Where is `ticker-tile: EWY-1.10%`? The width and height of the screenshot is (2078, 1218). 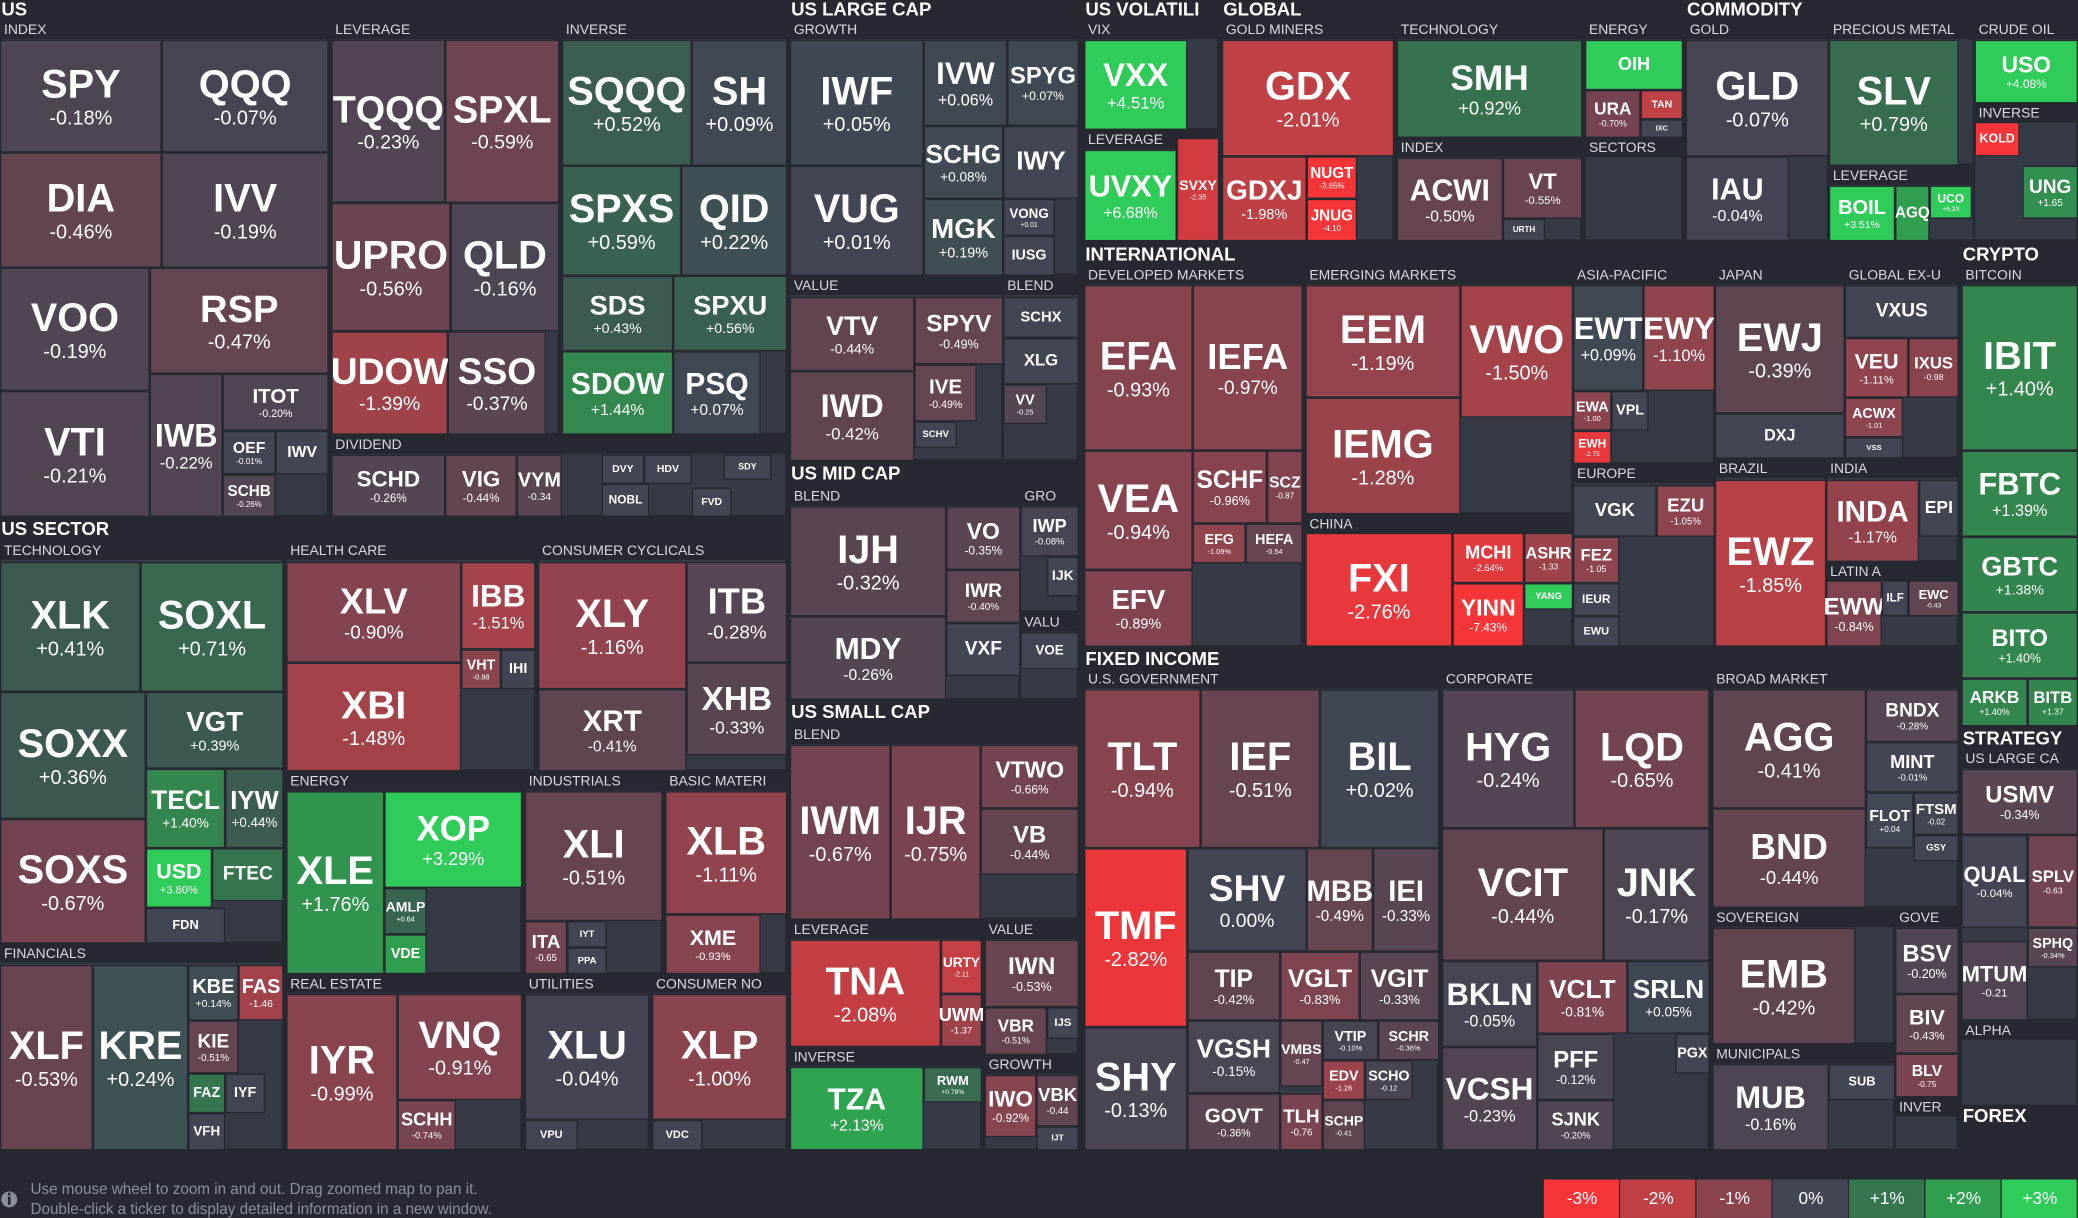
ticker-tile: EWY-1.10% is located at coordinates (1679, 337).